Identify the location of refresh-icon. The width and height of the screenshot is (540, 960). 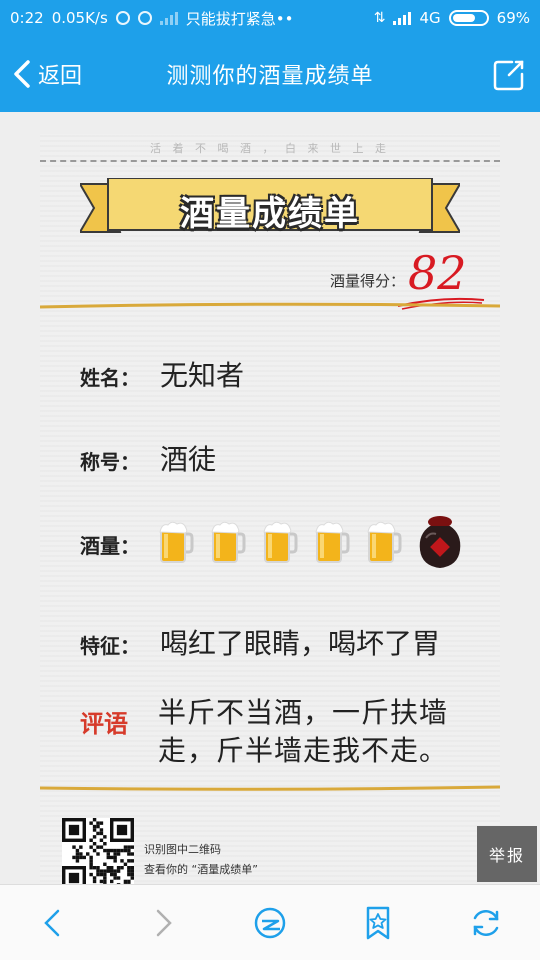
(486, 922).